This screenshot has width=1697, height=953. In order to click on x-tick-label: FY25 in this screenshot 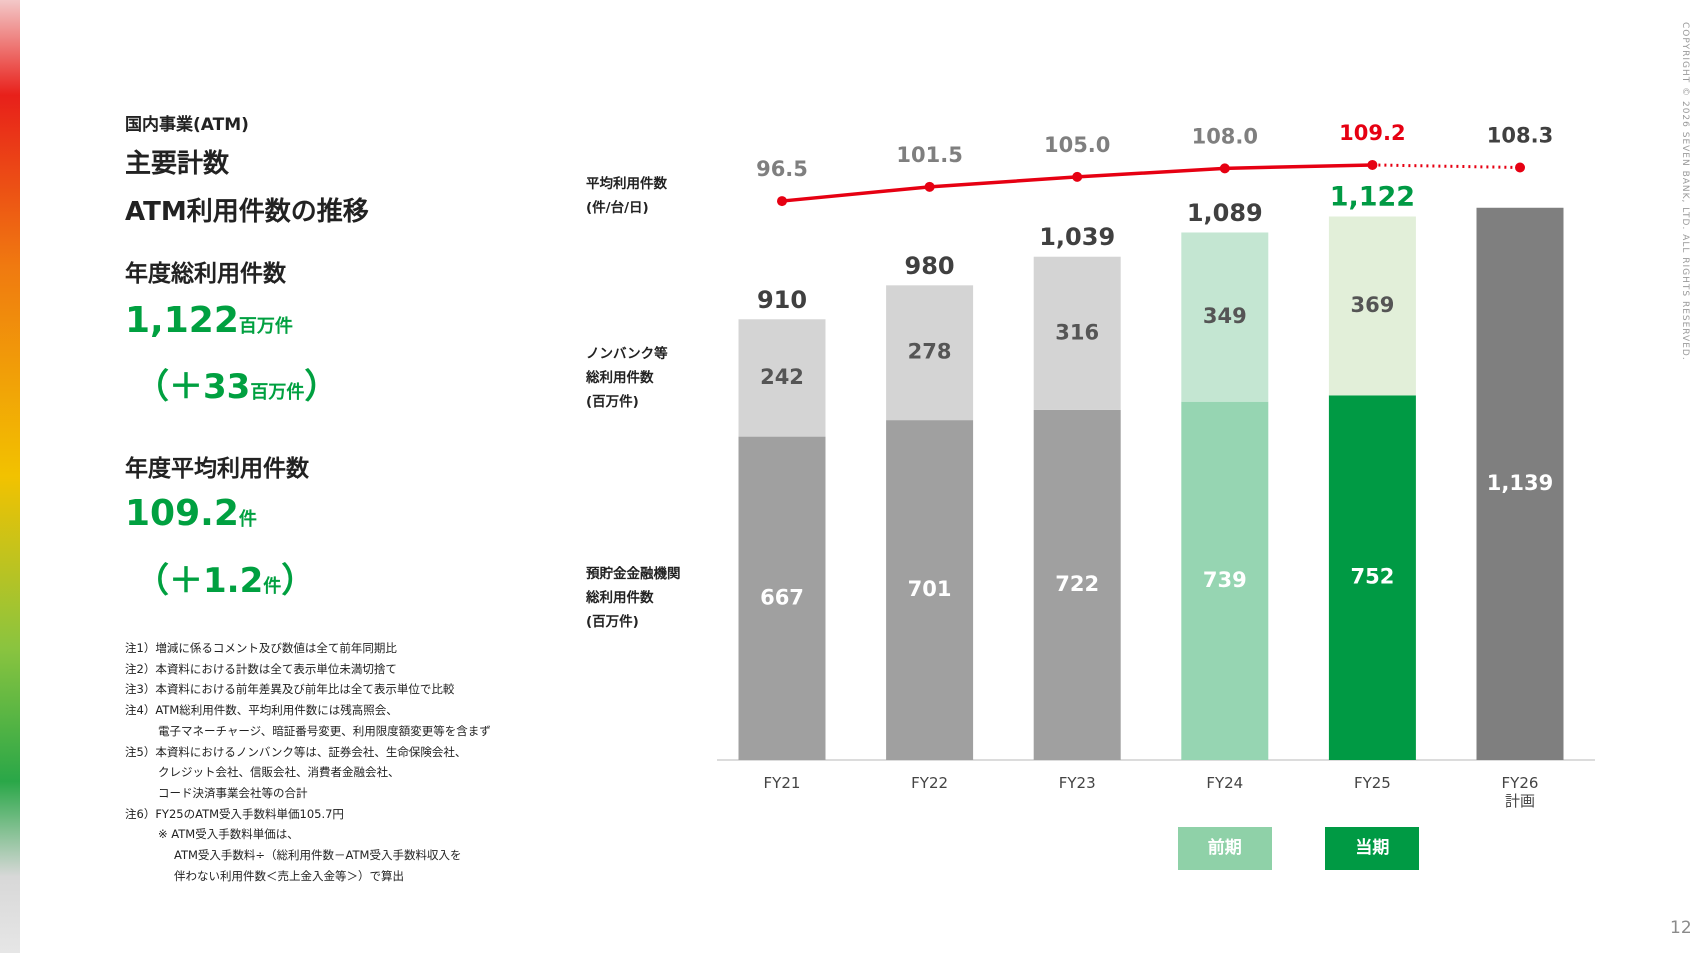, I will do `click(1372, 783)`.